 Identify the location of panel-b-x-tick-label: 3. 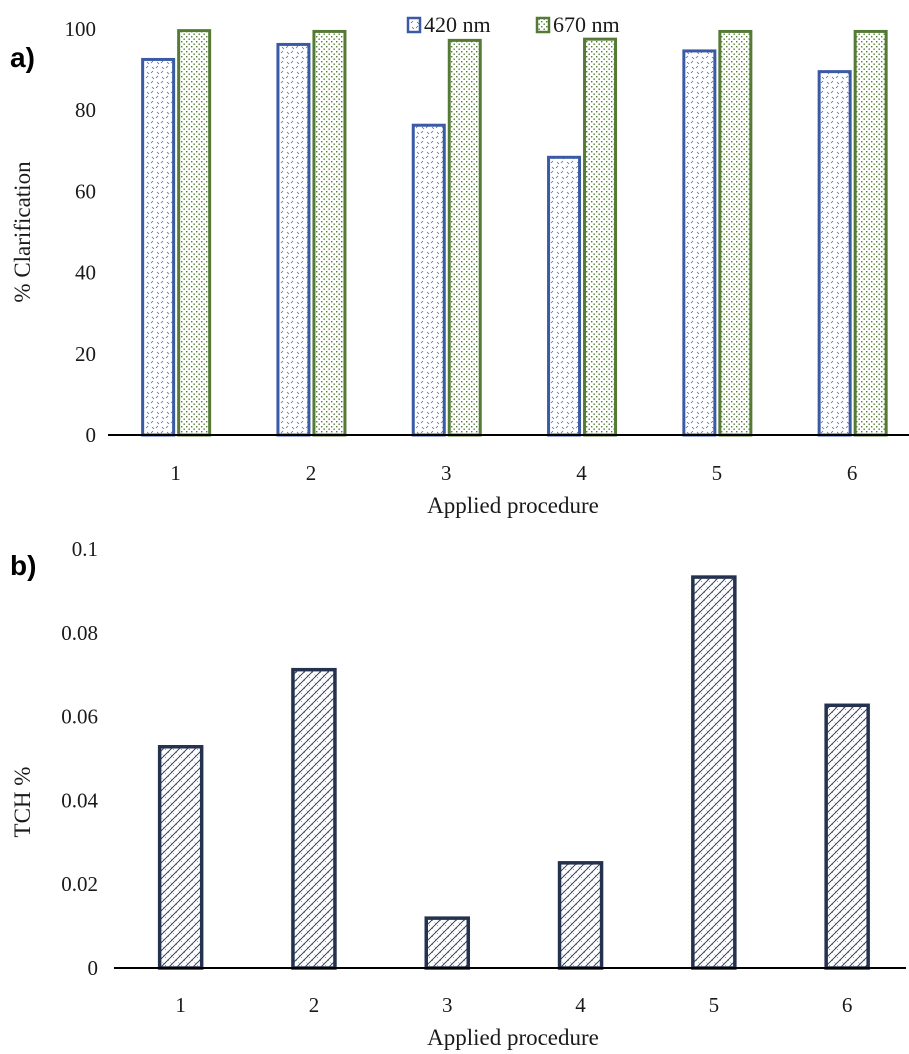
(447, 1005).